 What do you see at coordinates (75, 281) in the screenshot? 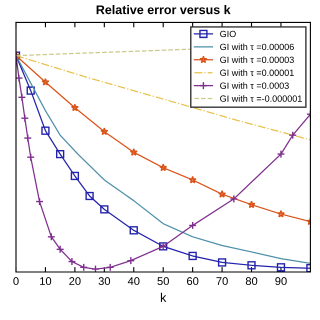
I see `x-tick-label: 20` at bounding box center [75, 281].